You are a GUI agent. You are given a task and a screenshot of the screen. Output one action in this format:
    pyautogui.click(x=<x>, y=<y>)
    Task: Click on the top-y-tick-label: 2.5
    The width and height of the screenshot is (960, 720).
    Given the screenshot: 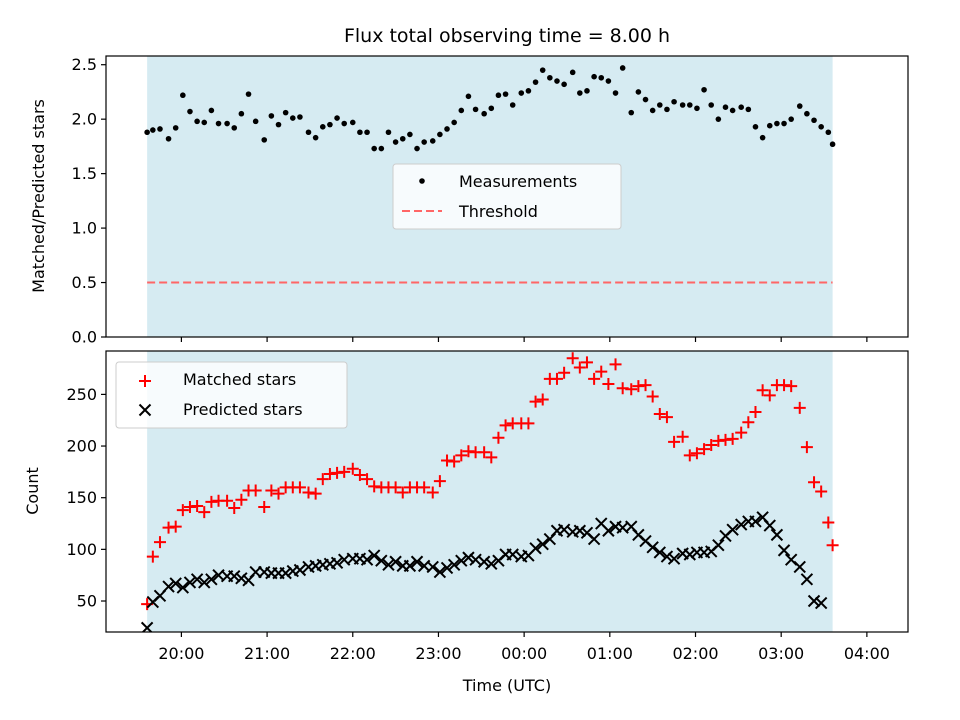 What is the action you would take?
    pyautogui.click(x=84, y=64)
    